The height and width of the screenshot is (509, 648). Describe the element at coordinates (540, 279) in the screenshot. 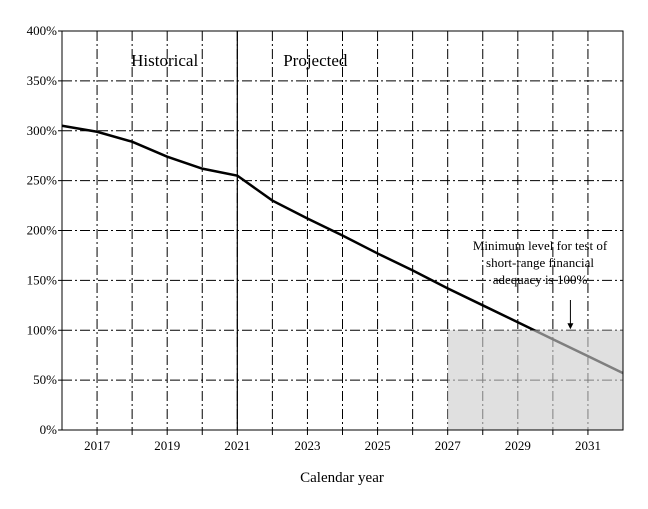

I see `annotation-text: adequacy is 100%` at that location.